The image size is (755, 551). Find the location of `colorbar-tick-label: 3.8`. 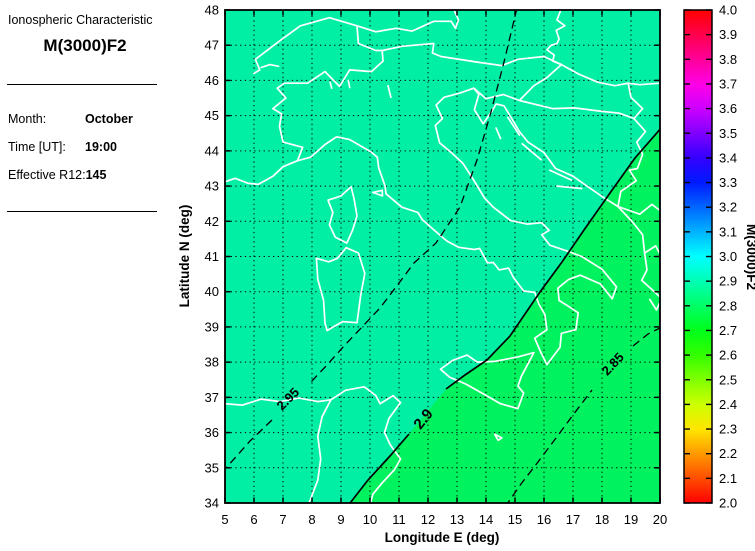

colorbar-tick-label: 3.8 is located at coordinates (728, 59).